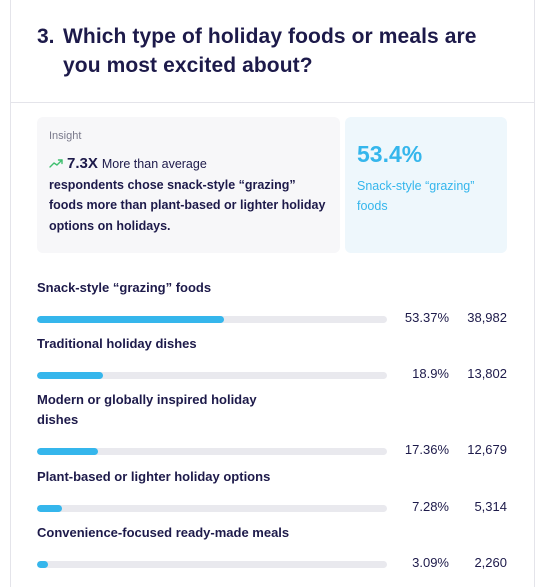  I want to click on result-count: 2,260, so click(490, 562).